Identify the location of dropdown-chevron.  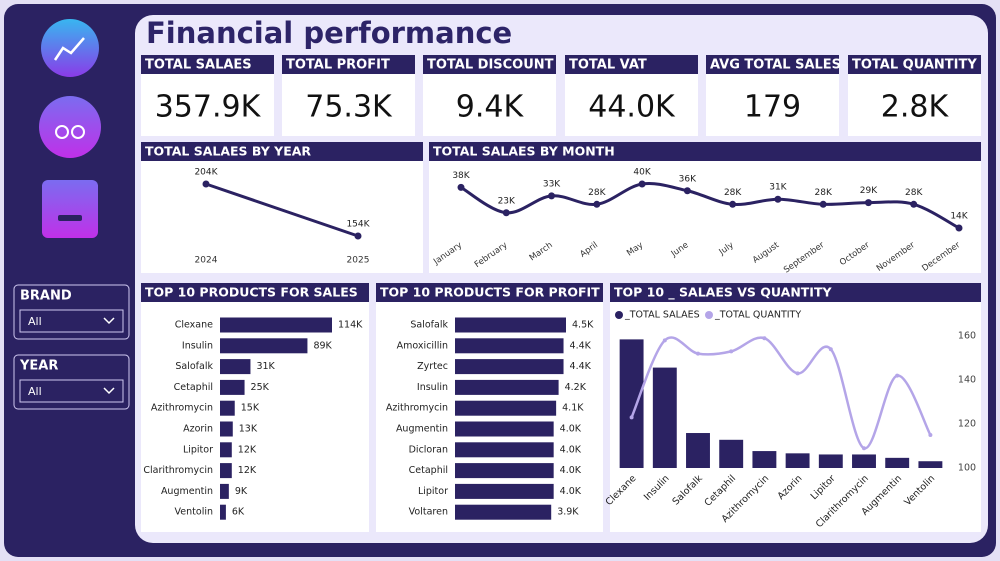
(109, 391).